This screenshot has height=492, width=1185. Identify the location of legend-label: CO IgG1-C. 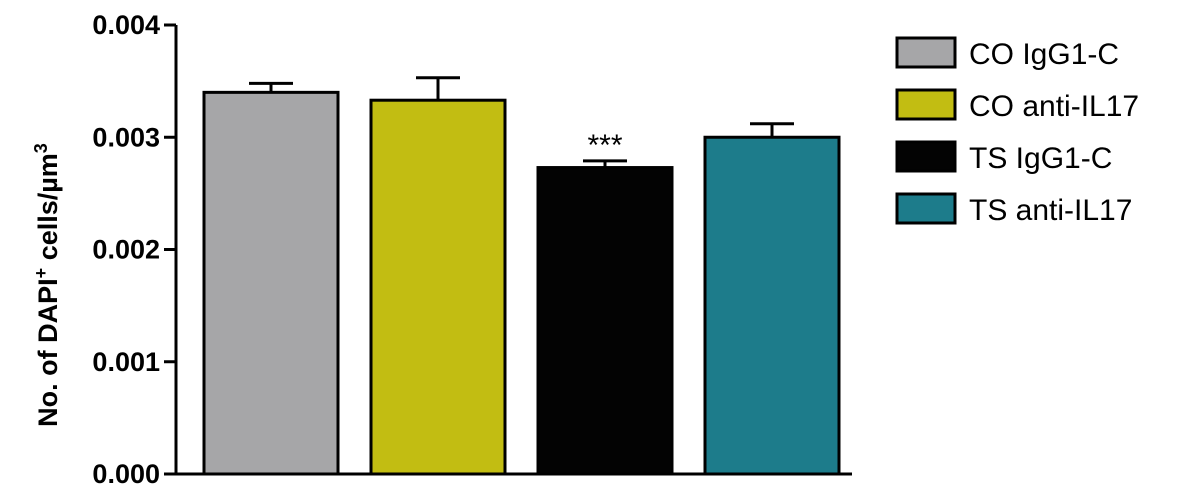
(1044, 54).